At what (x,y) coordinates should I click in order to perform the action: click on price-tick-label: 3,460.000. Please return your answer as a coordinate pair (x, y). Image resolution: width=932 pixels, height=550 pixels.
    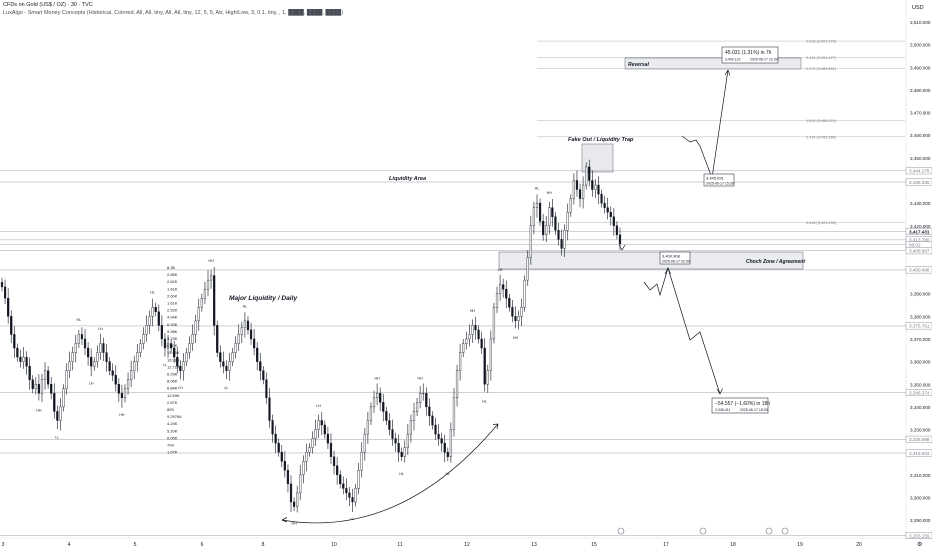
    Looking at the image, I should click on (920, 135).